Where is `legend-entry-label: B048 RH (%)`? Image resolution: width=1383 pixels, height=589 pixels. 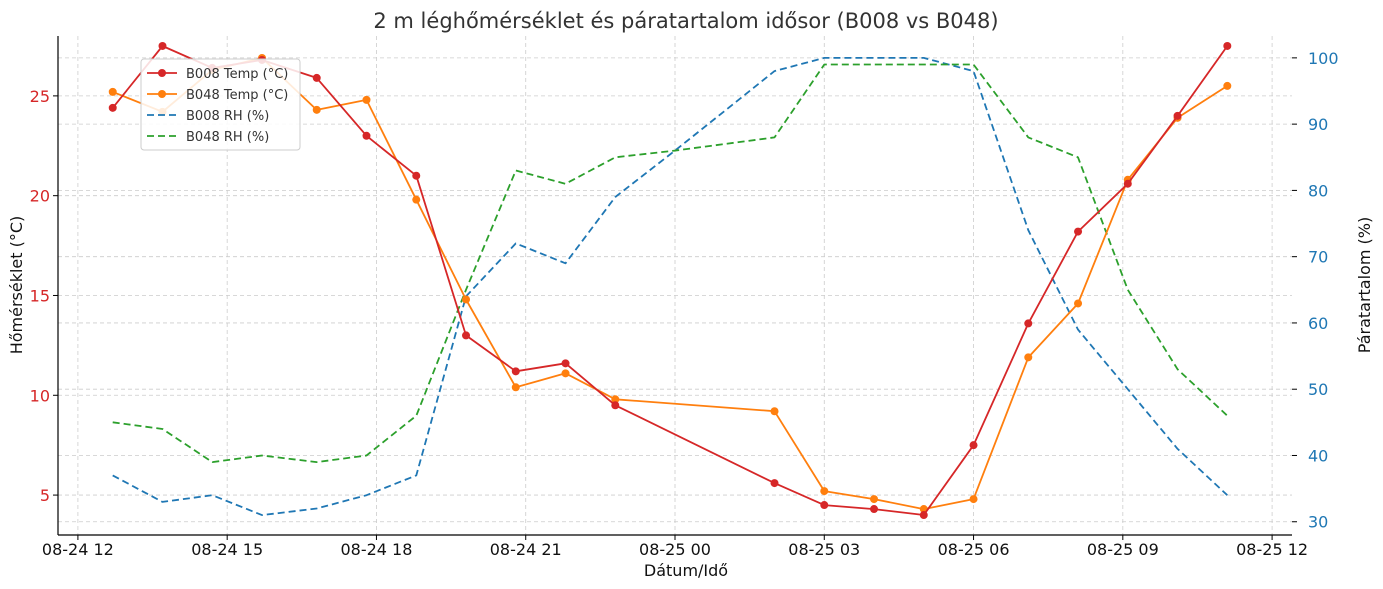 legend-entry-label: B048 RH (%) is located at coordinates (227, 137).